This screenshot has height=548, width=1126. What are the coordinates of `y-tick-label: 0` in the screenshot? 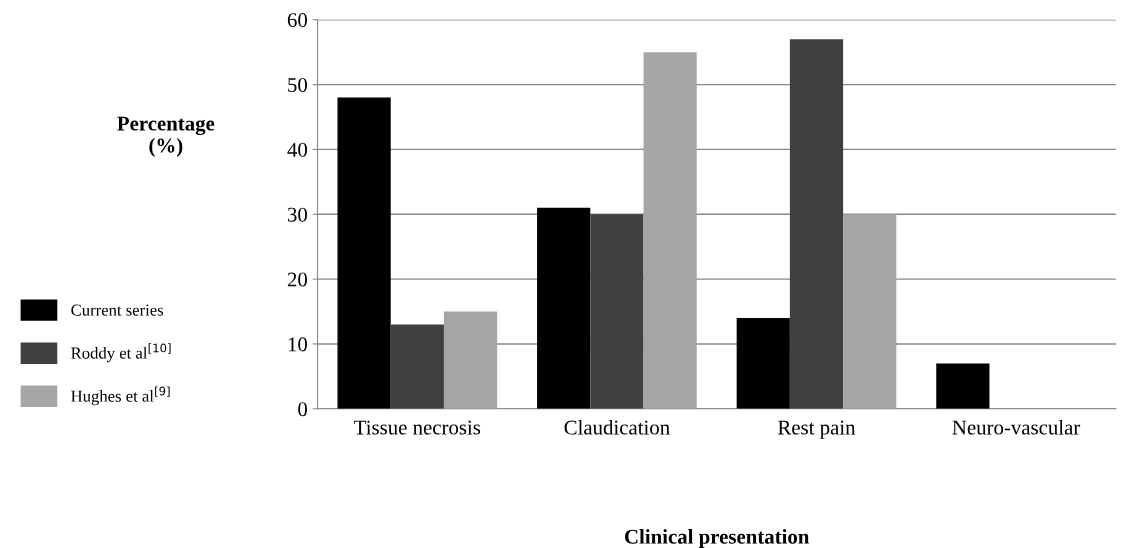 It's located at (303, 409).